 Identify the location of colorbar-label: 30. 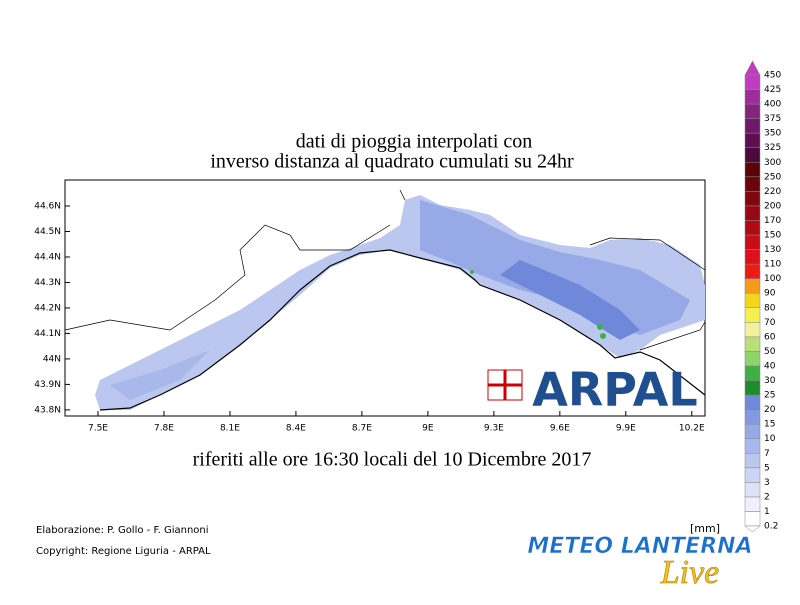
(770, 381).